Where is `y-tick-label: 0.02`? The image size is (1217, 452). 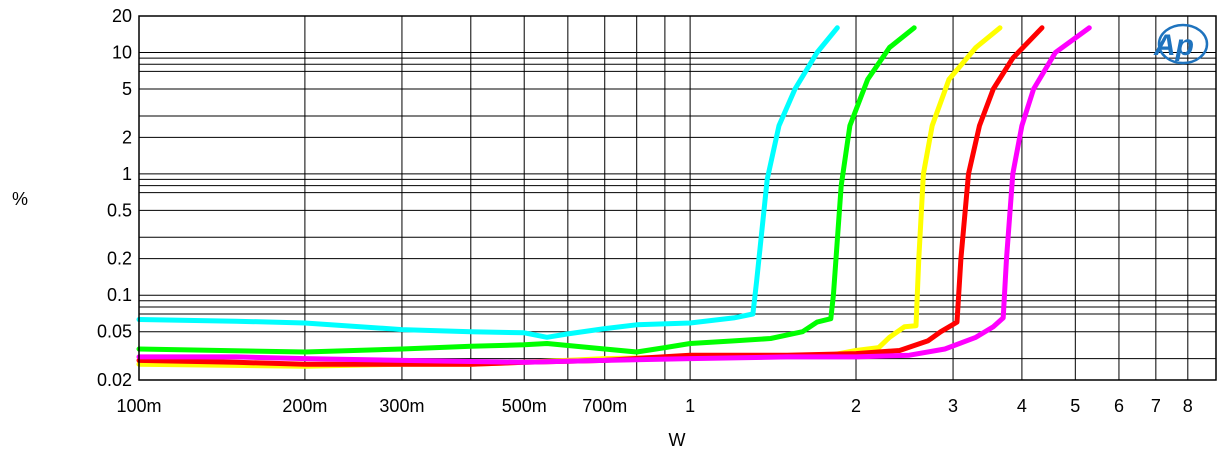 y-tick-label: 0.02 is located at coordinates (114, 380).